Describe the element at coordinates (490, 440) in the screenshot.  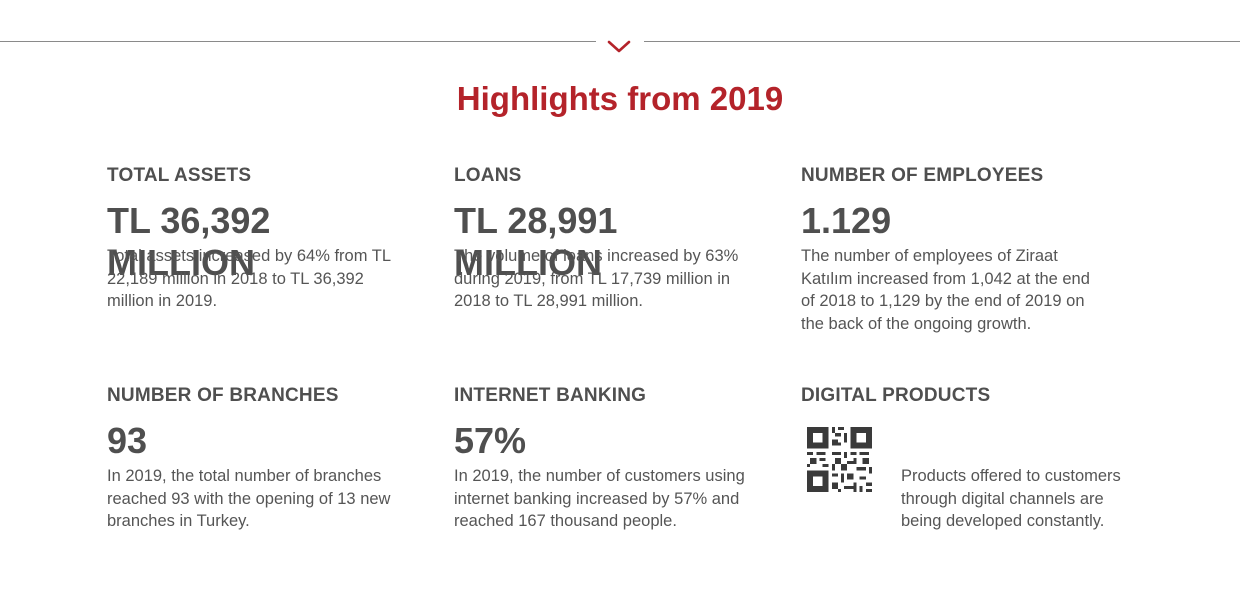
I see `highlight-value: 57%` at that location.